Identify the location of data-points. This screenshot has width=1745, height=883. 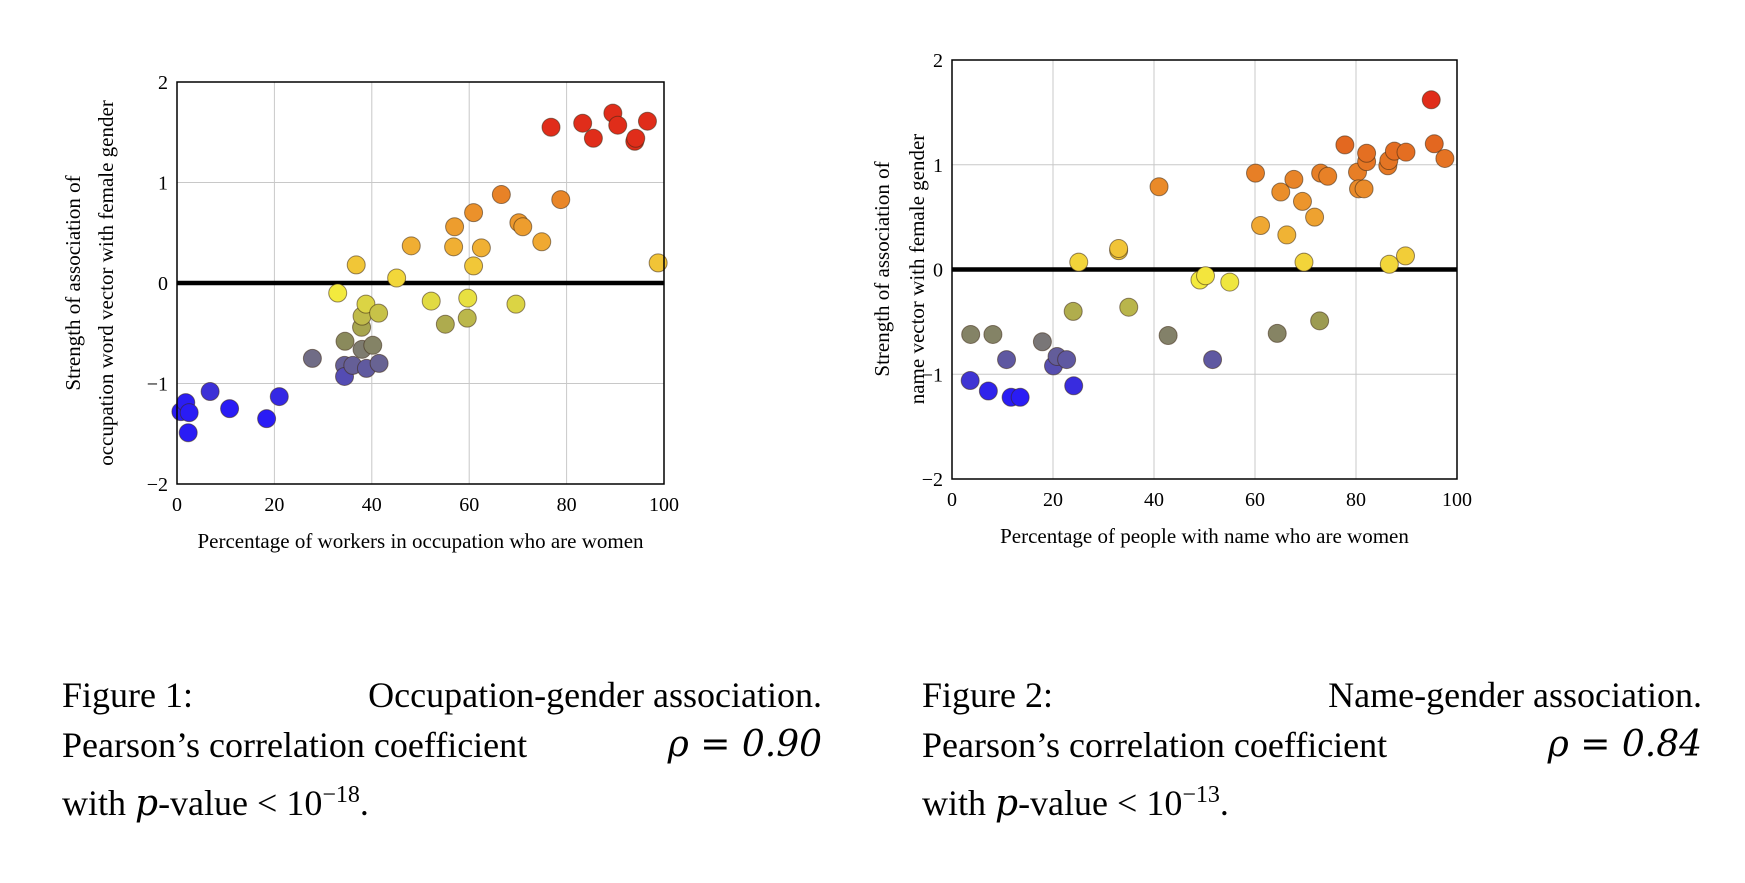
(1207, 248).